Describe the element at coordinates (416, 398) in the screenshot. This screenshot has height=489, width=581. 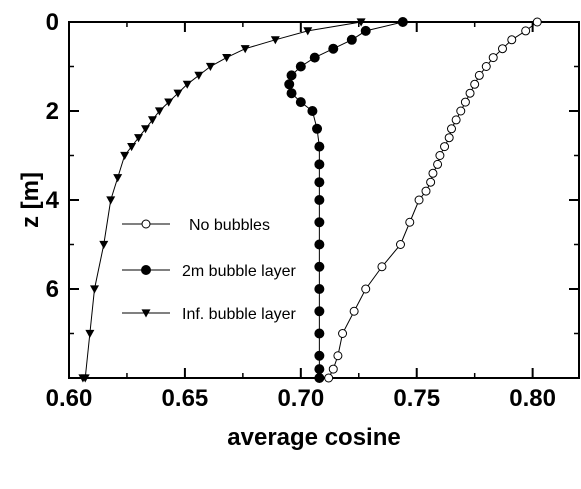
I see `x-tick-label: 0.75` at that location.